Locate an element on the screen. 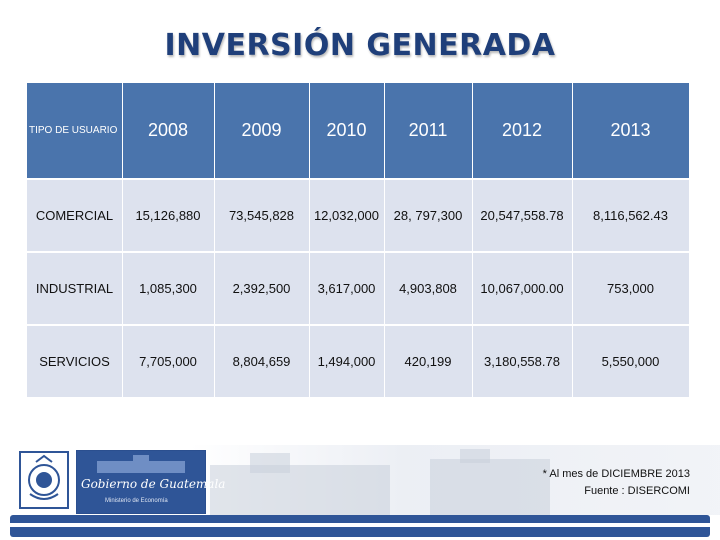 This screenshot has width=720, height=540. table-cell: 5,550,000 is located at coordinates (630, 361).